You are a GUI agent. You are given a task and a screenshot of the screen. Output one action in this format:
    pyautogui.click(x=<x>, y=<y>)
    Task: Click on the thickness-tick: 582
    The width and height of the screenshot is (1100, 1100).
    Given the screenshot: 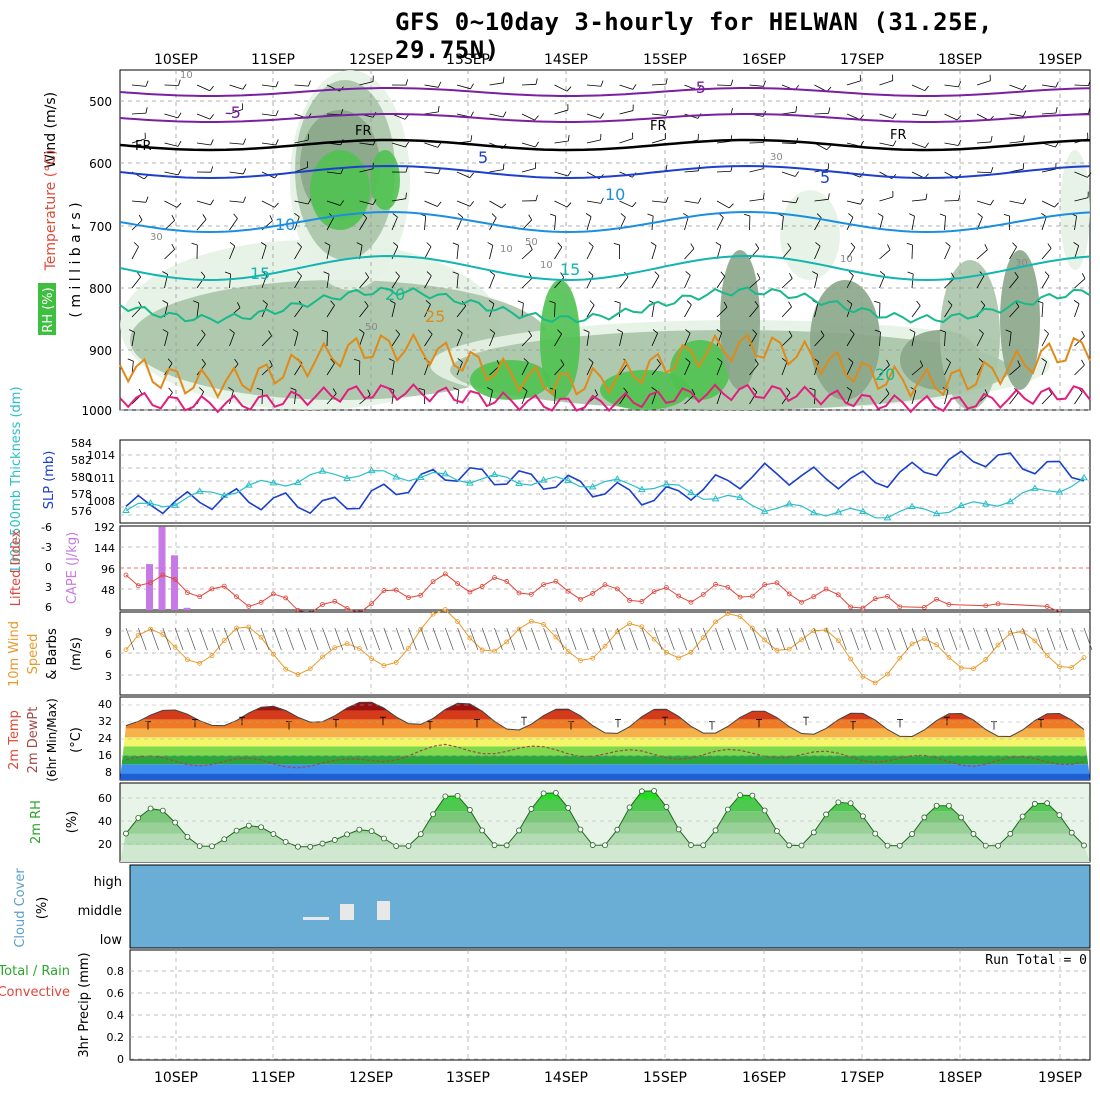 What is the action you would take?
    pyautogui.click(x=81, y=460)
    